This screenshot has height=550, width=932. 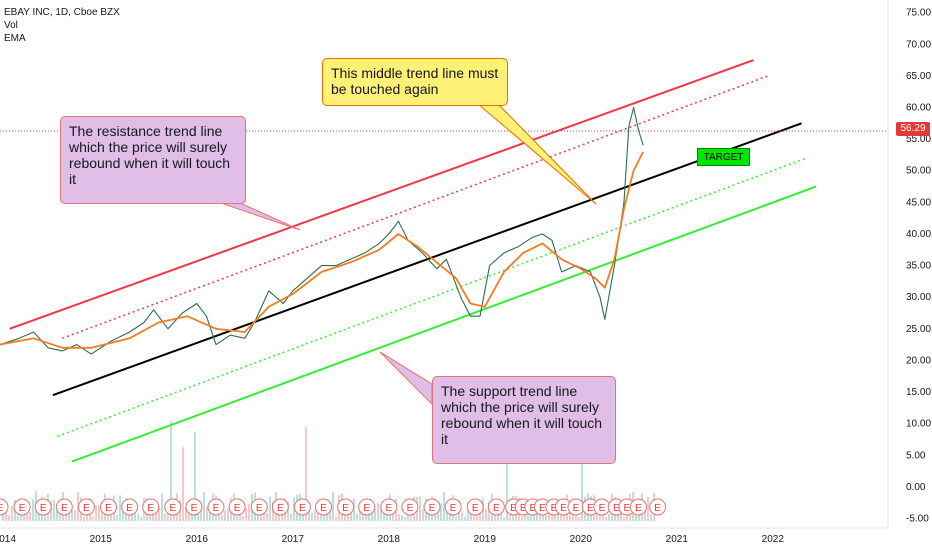 I want to click on x-tick-label: 2018, so click(x=389, y=539).